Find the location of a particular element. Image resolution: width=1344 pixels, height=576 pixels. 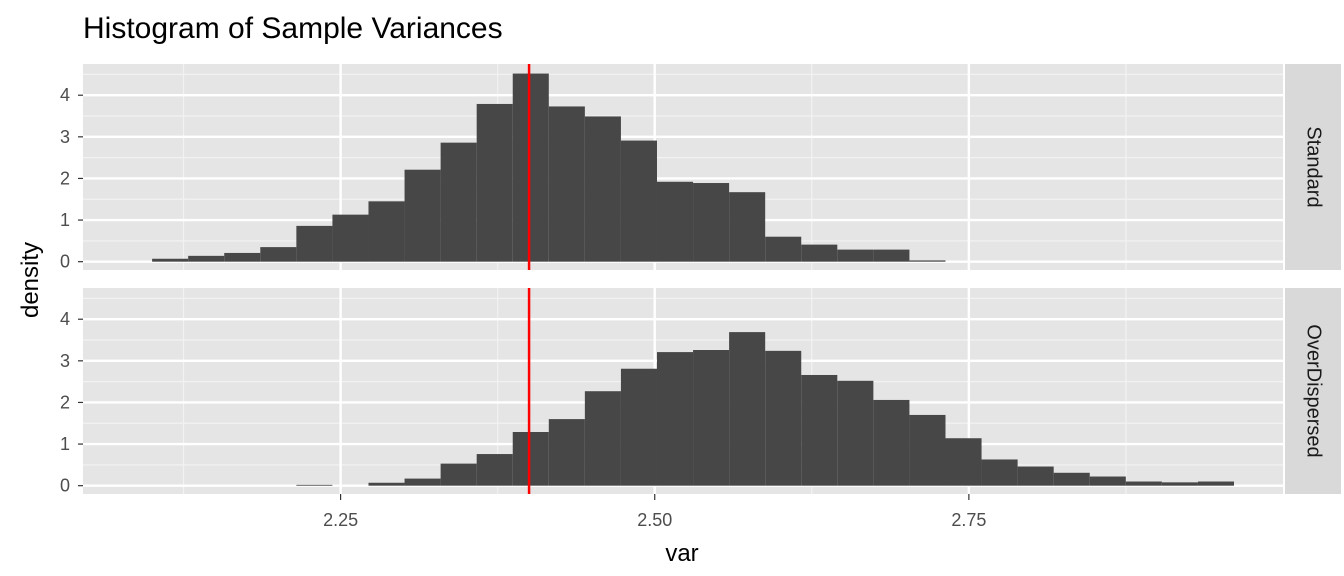

chart-title: Histogram of Sample Variances is located at coordinates (293, 28).